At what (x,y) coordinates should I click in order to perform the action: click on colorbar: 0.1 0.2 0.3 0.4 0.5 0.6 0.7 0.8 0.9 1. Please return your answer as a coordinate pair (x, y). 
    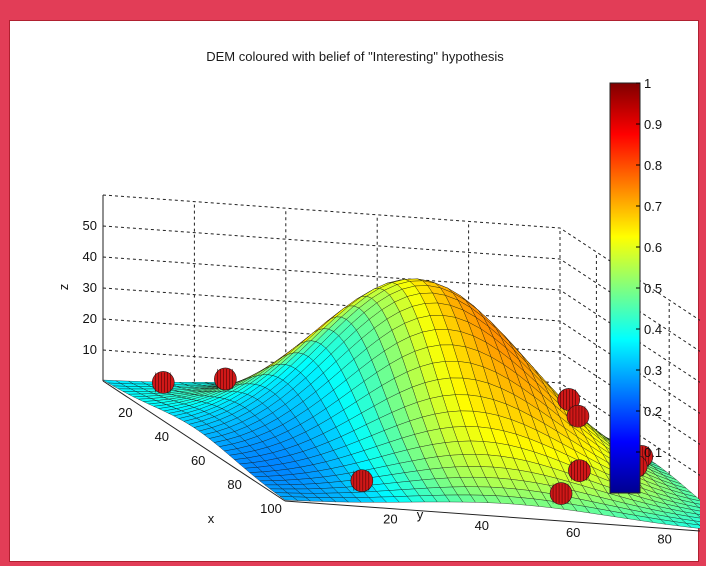
    Looking at the image, I should click on (635, 285).